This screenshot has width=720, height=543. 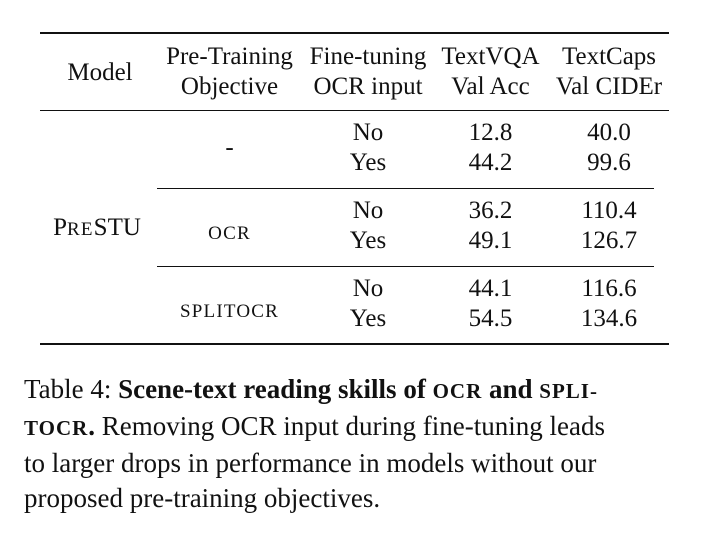 I want to click on table-bottom-rule, so click(x=354, y=344).